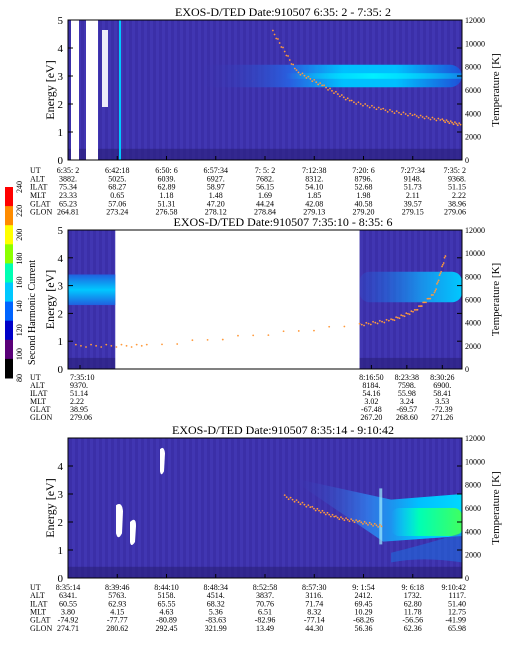 The width and height of the screenshot is (505, 654). What do you see at coordinates (364, 195) in the screenshot?
I see `table-cell: 1.98` at bounding box center [364, 195].